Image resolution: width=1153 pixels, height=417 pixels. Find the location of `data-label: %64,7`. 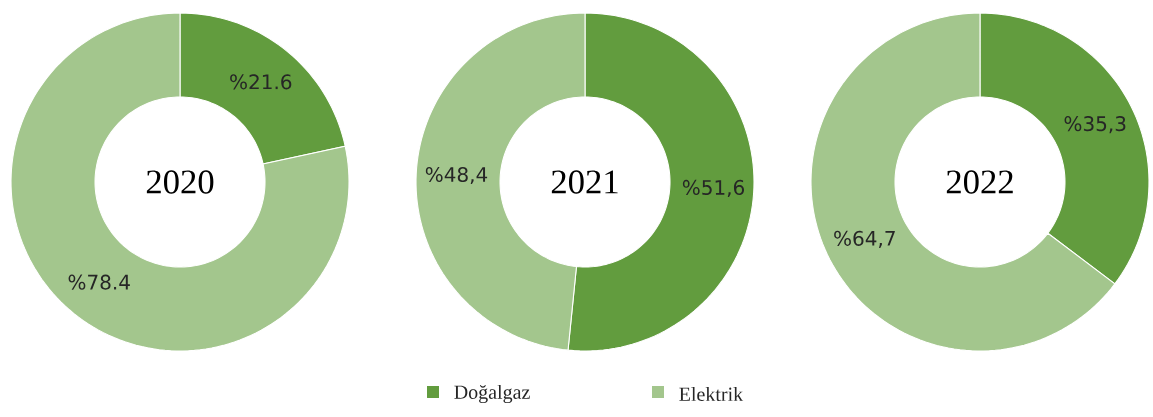

data-label: %64,7 is located at coordinates (864, 239).